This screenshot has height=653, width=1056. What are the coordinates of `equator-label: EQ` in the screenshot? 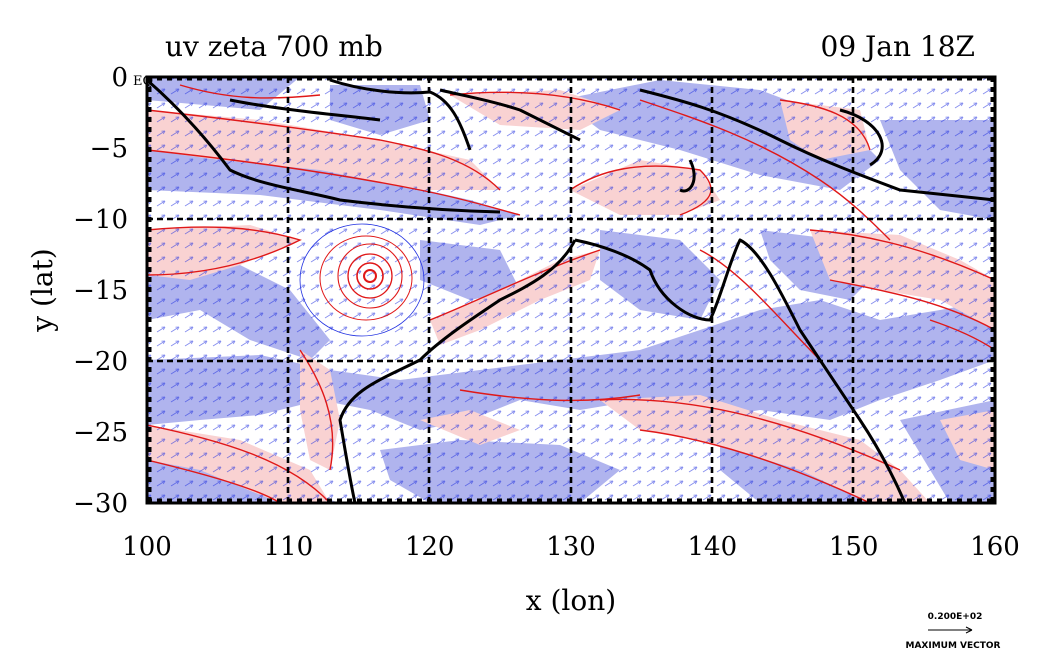 It's located at (143, 81).